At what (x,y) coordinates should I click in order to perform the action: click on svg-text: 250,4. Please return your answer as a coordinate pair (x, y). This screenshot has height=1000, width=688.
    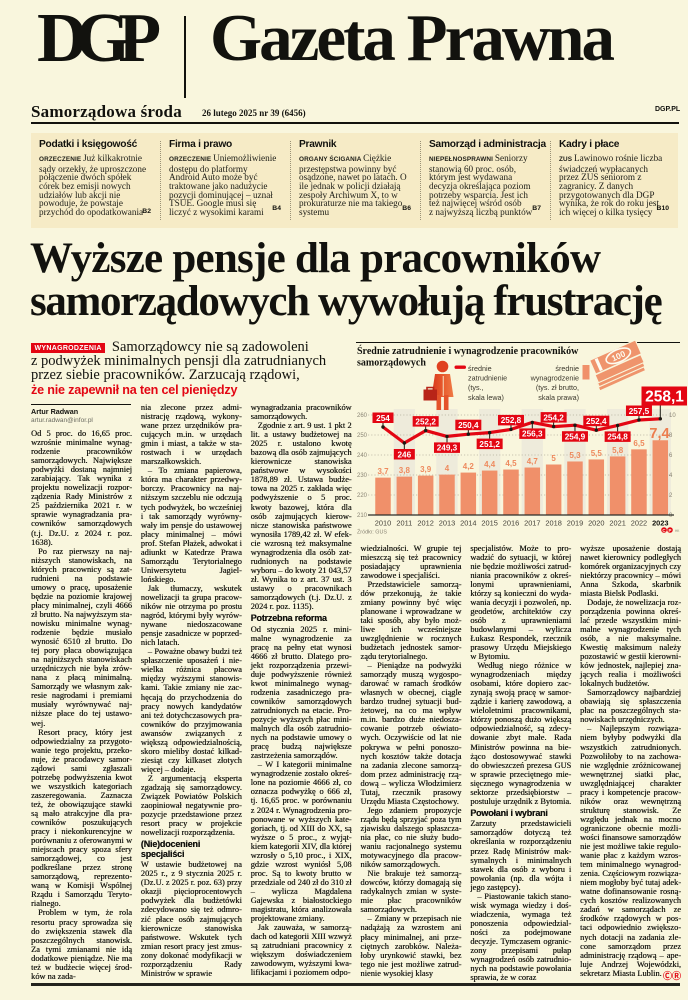
    Looking at the image, I should click on (468, 425).